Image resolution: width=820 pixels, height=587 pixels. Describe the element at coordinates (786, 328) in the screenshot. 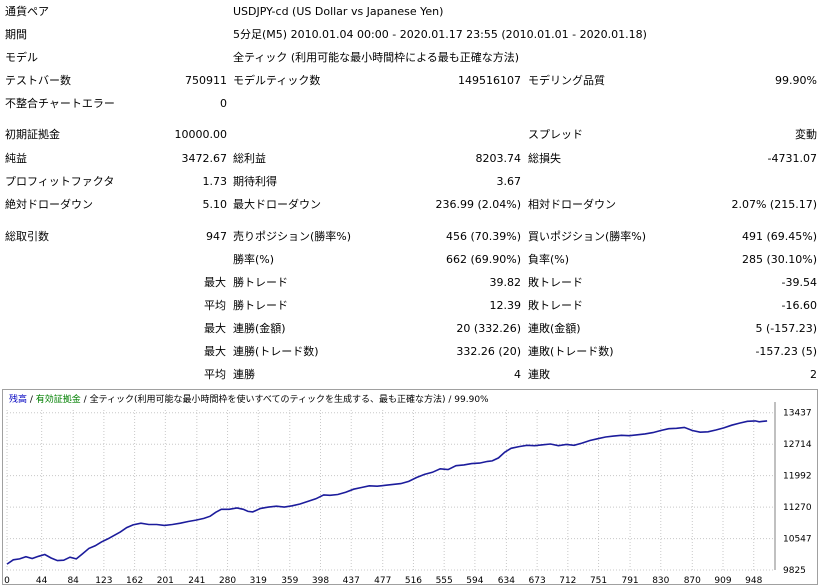

I see `max-consecutive-losses-value: 5 (-157.23)` at that location.